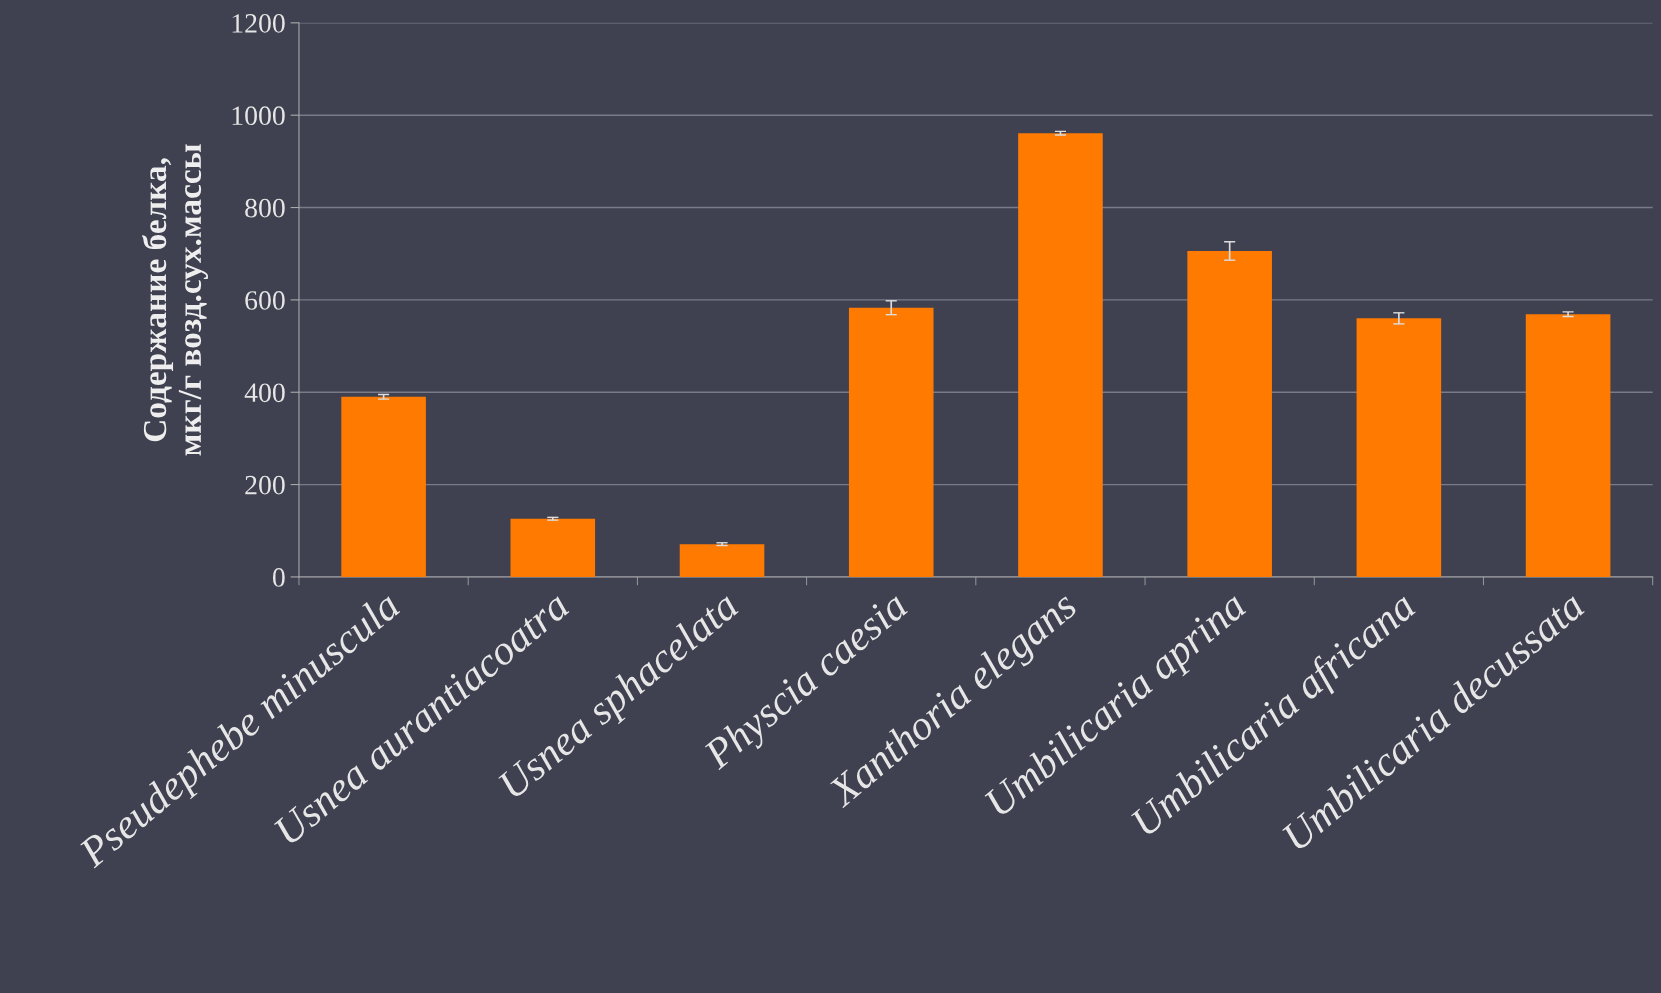 Image resolution: width=1661 pixels, height=993 pixels. I want to click on y-tick-label: 1000, so click(258, 116).